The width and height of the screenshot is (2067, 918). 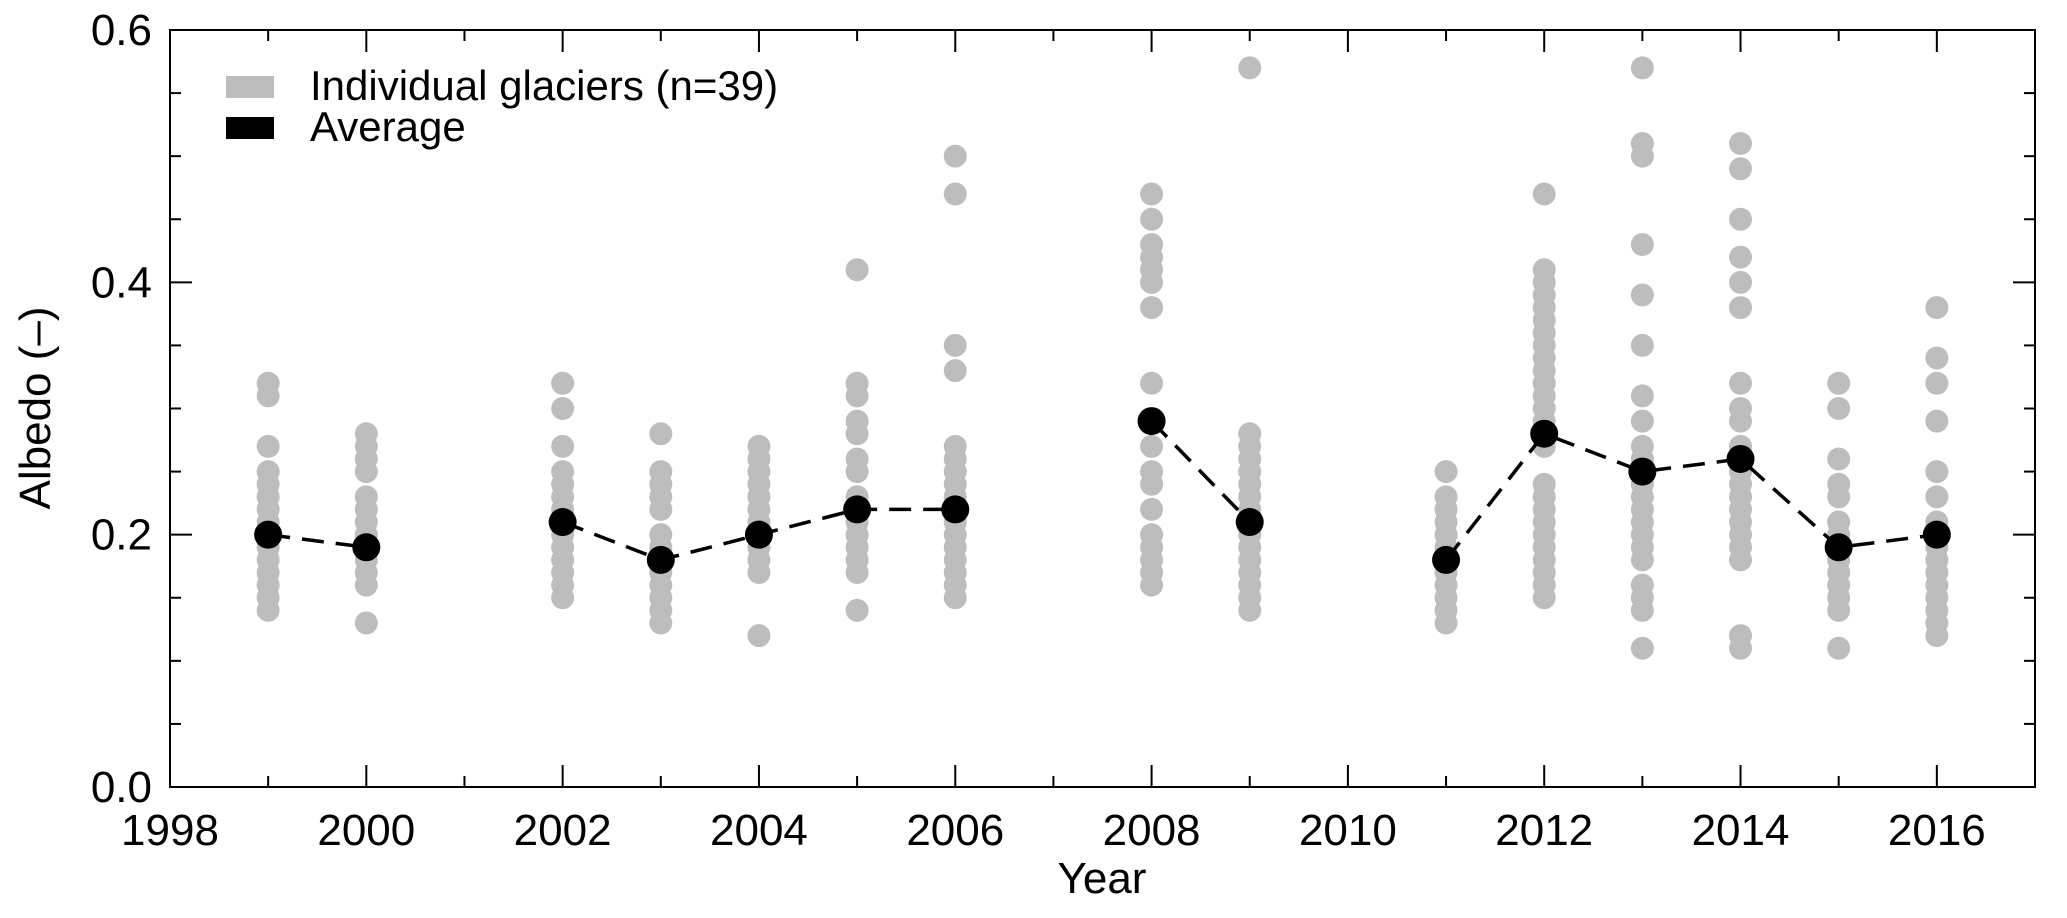 What do you see at coordinates (1102, 878) in the screenshot?
I see `x-axis-label: Year` at bounding box center [1102, 878].